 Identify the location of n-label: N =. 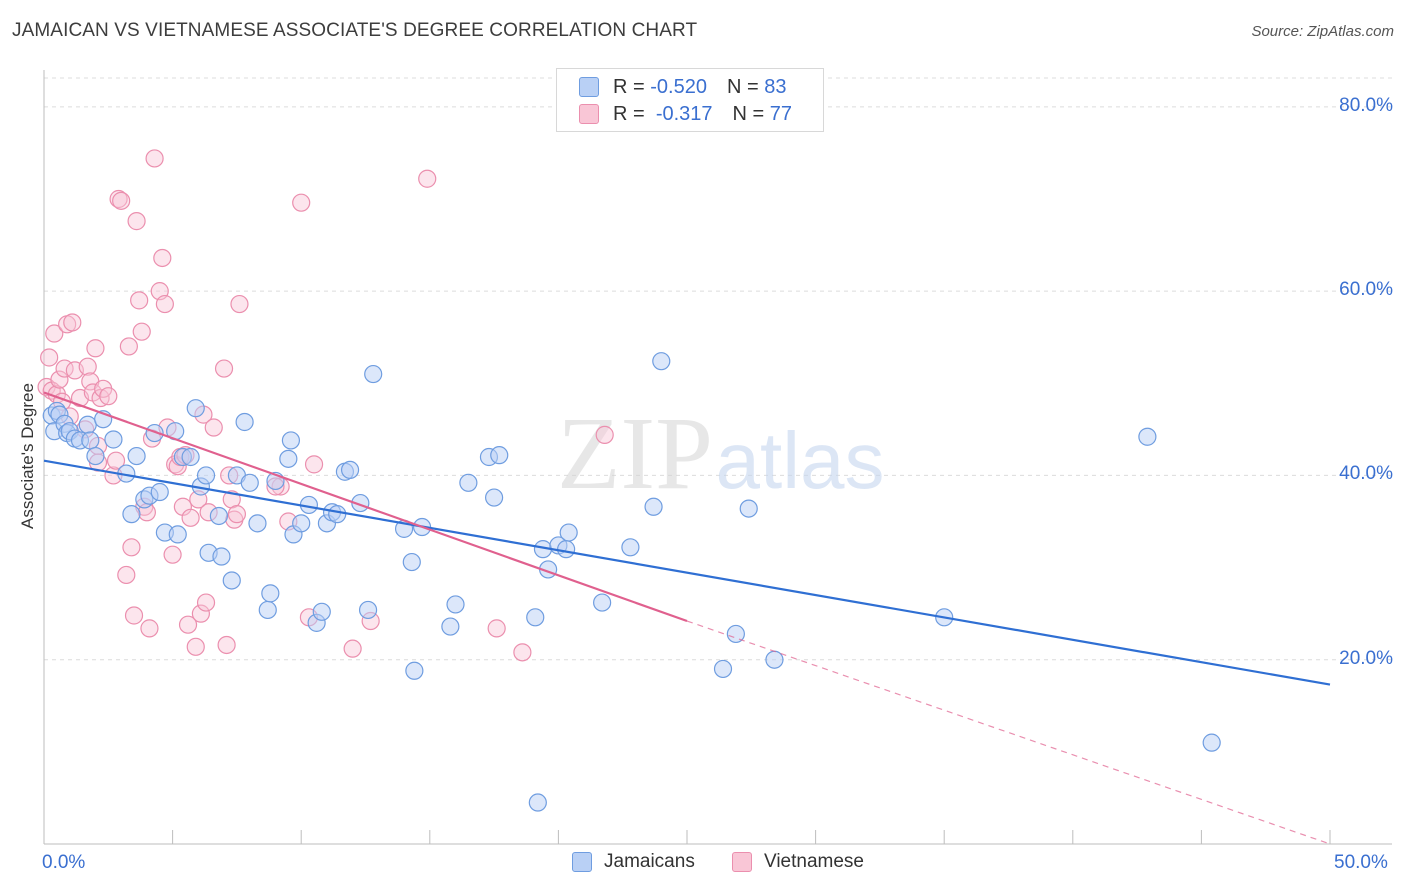
(748, 113).